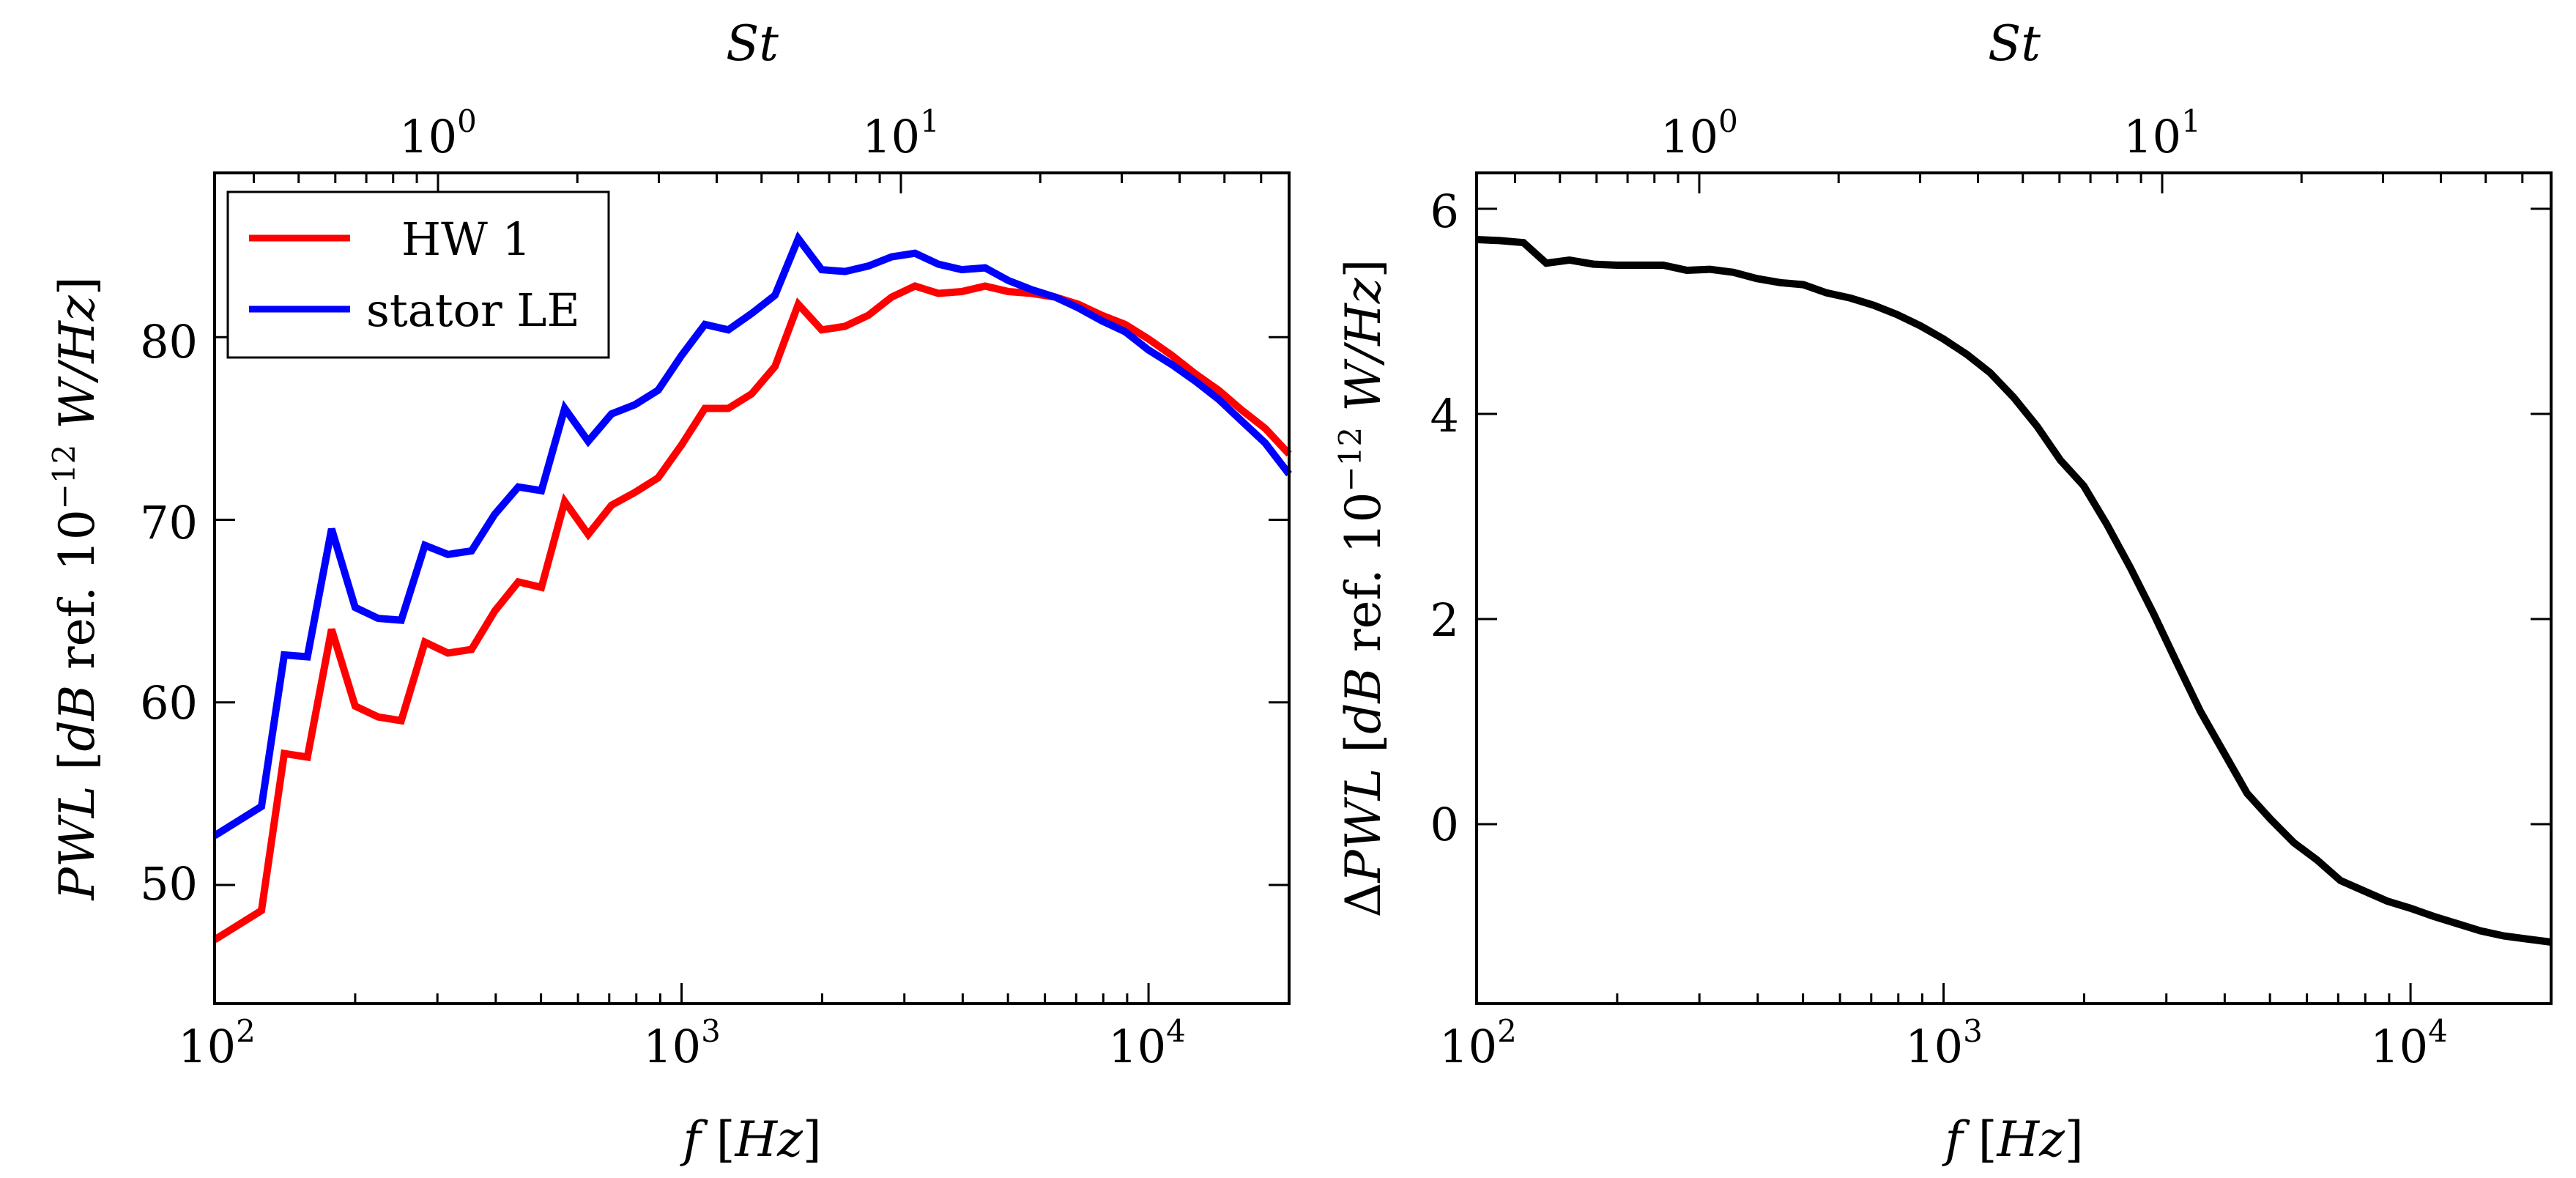 The image size is (2576, 1178). I want to click on left-toptick-label-1: 10⁰, so click(438, 133).